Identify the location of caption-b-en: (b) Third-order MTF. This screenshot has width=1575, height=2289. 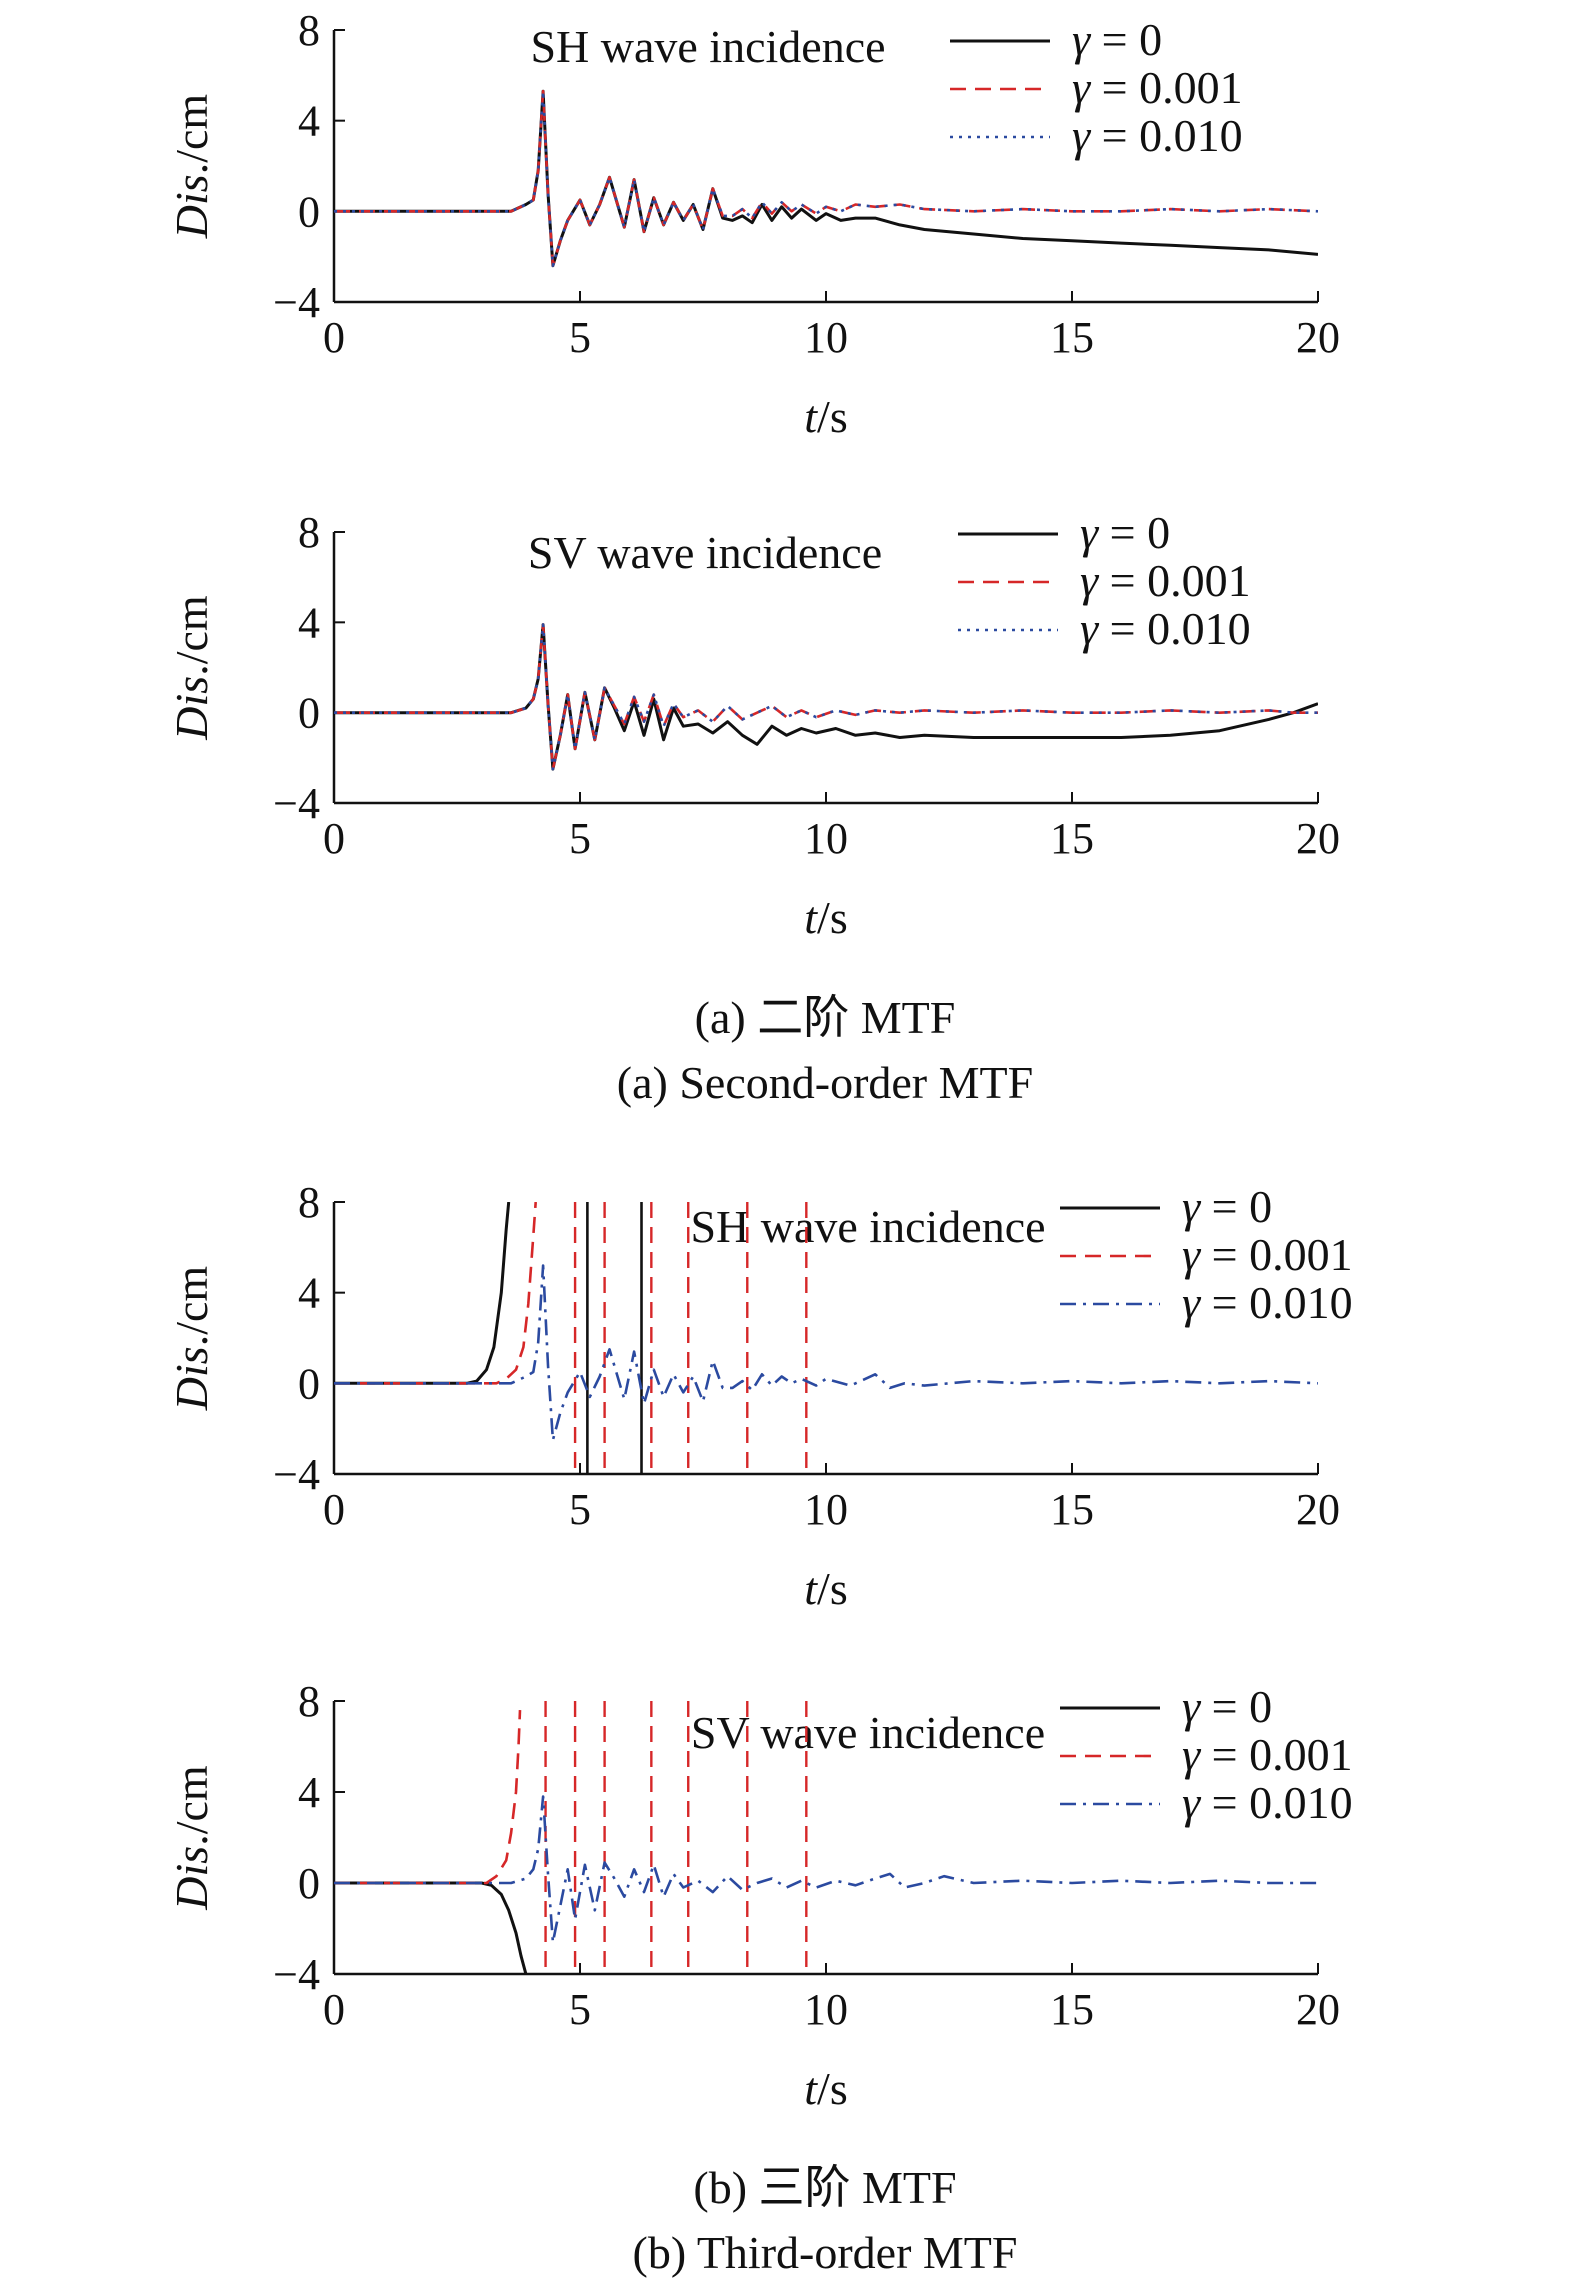
(825, 2252).